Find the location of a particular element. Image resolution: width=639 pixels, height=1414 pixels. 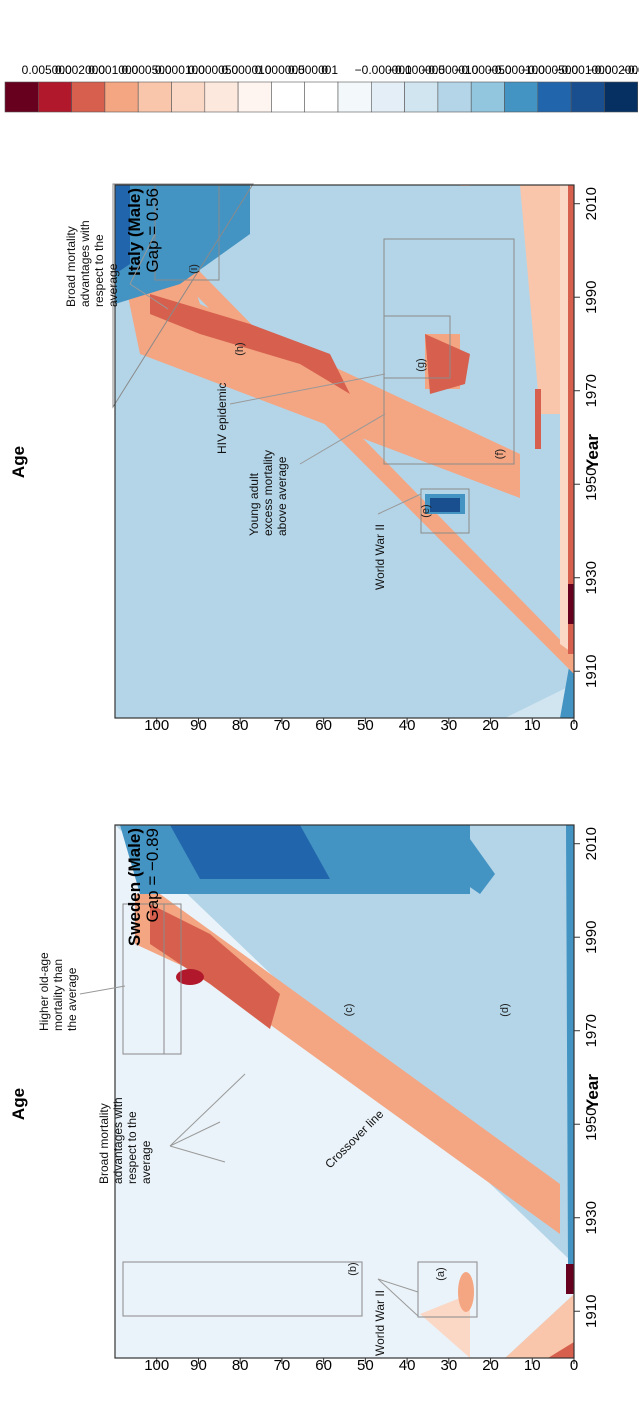

svg-text: Young adult is located at coordinates (254, 504).